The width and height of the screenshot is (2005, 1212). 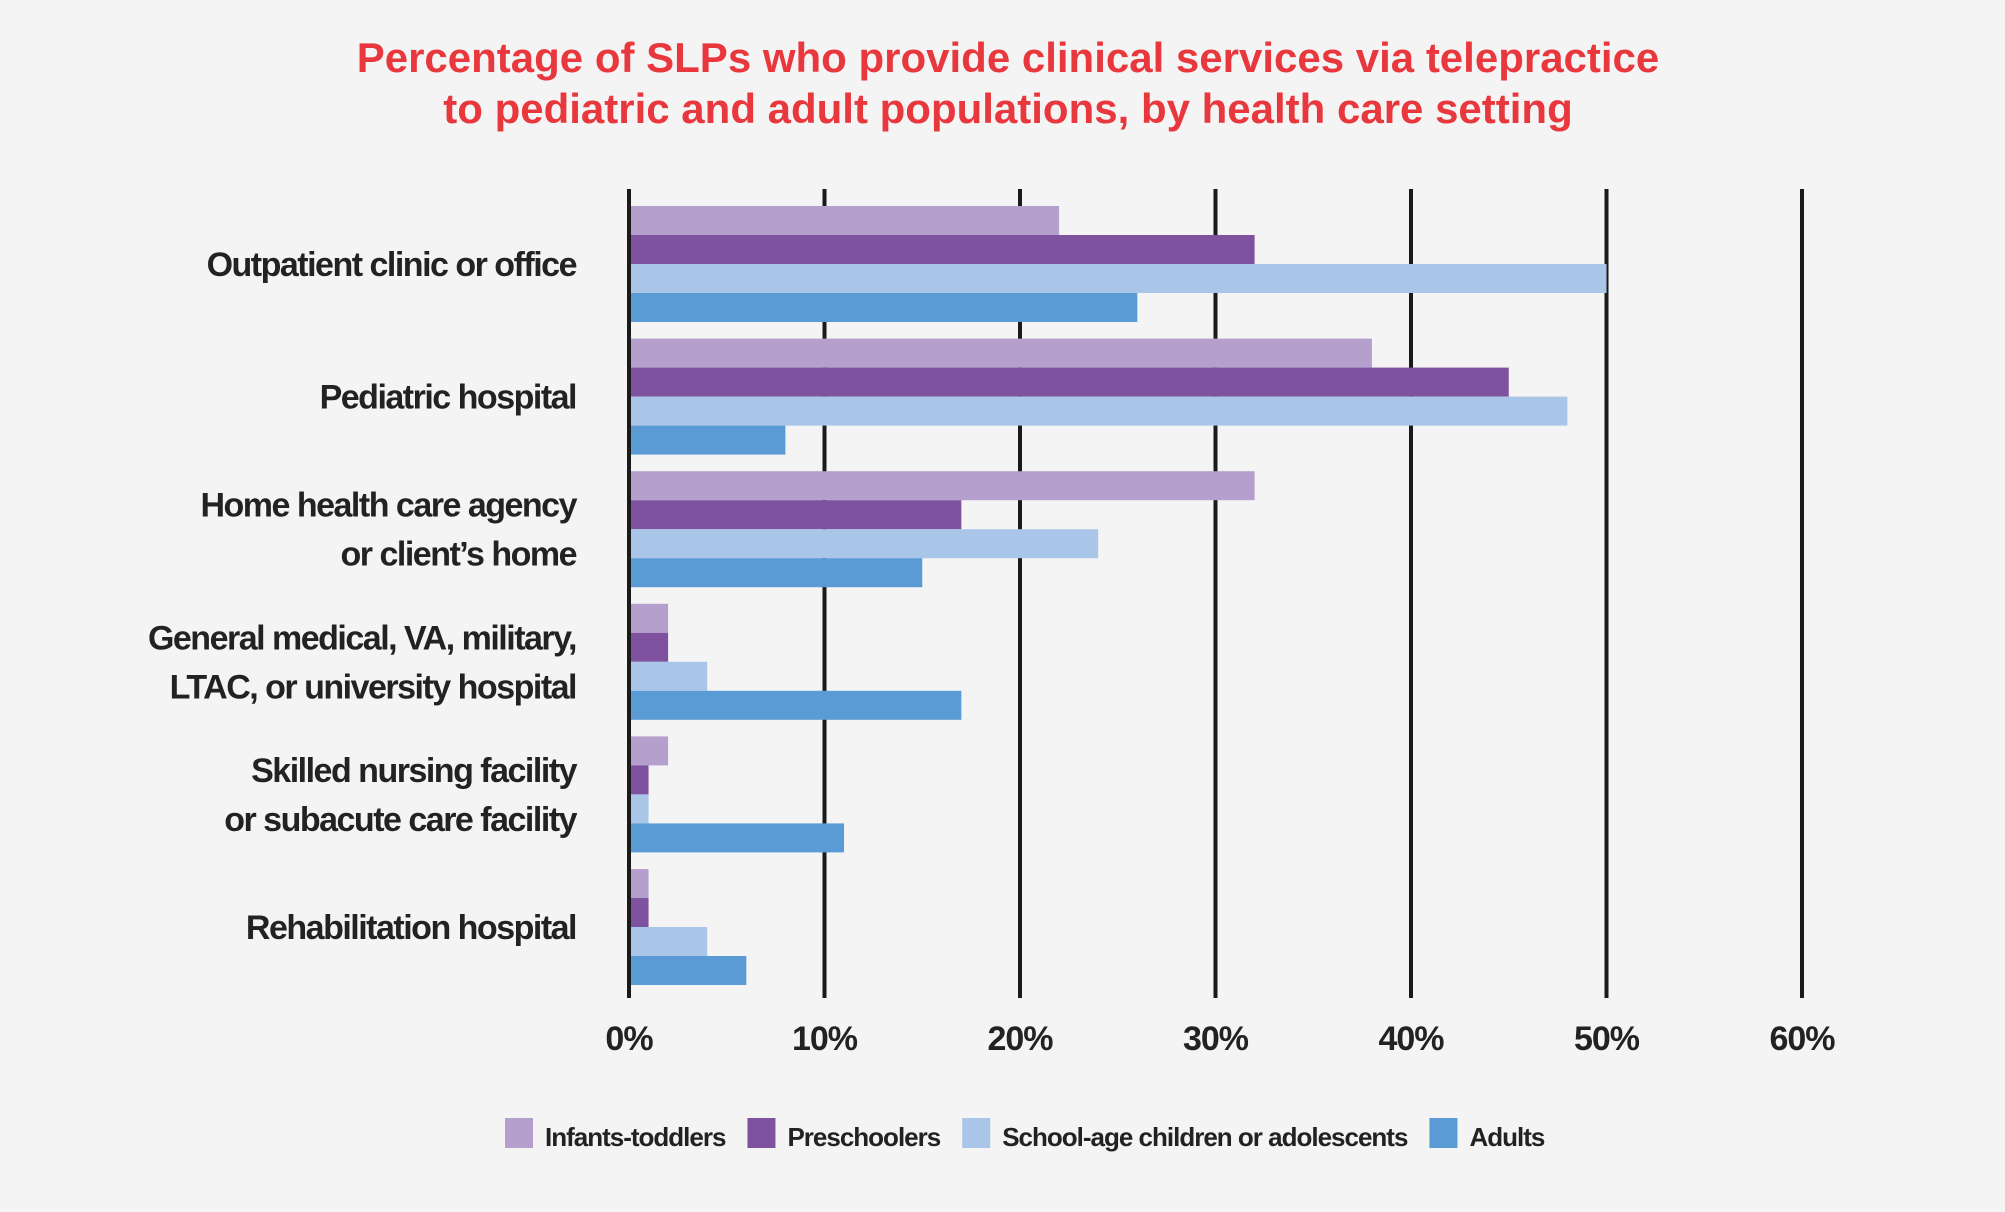 I want to click on x-tick-label: 30%, so click(x=1216, y=1039).